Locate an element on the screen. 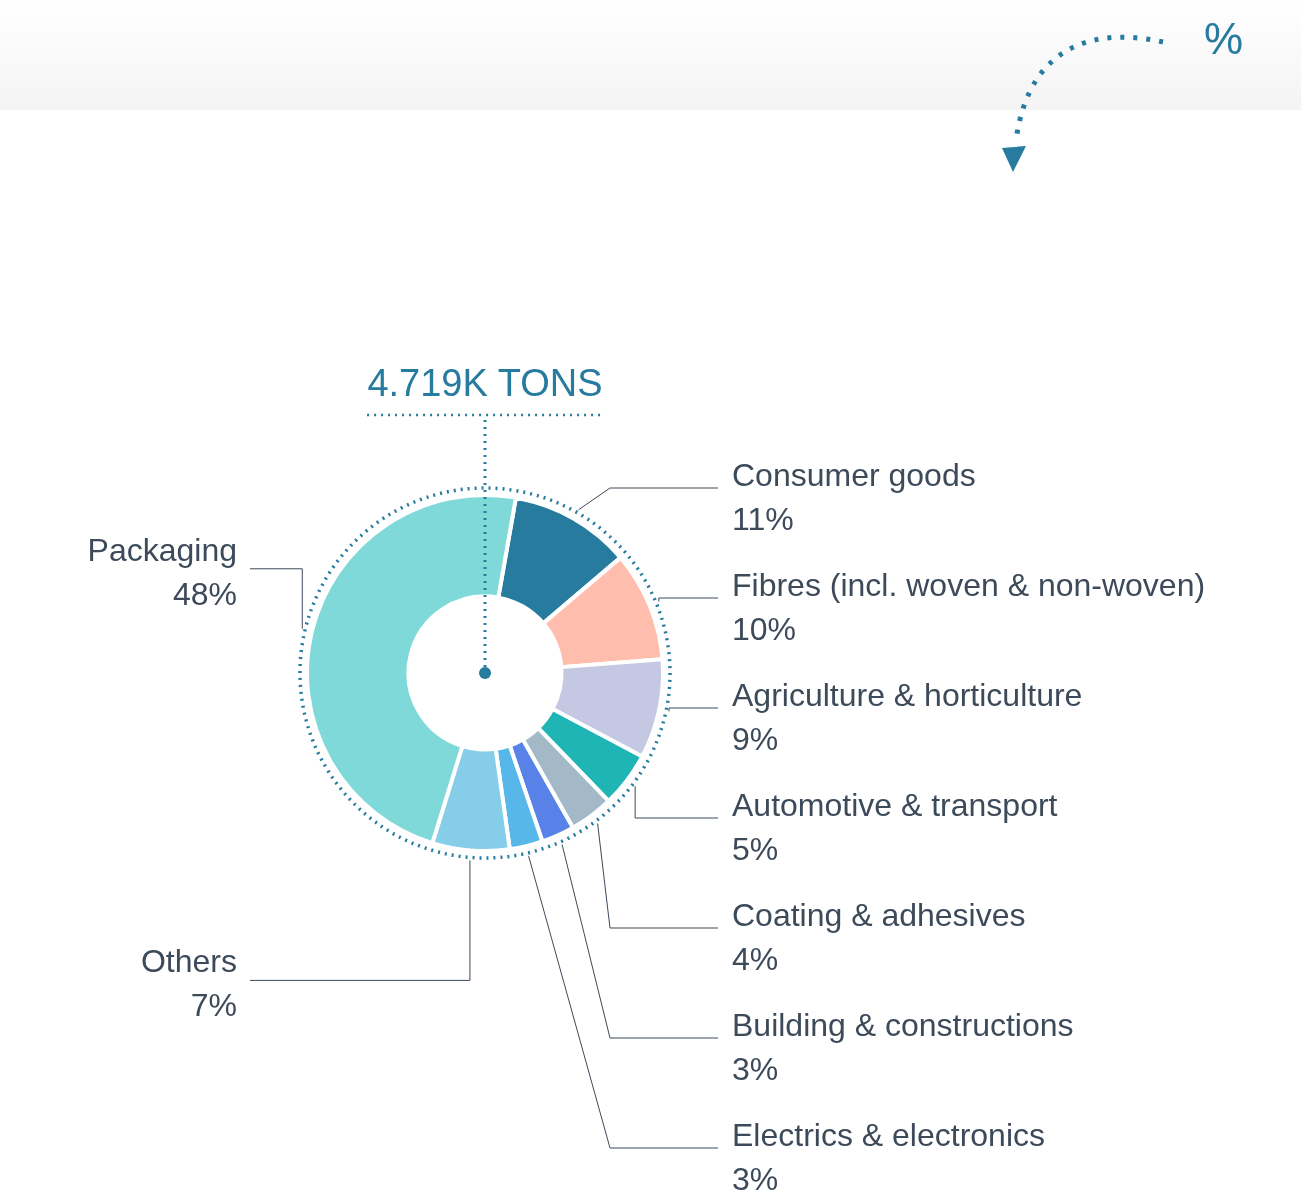 The height and width of the screenshot is (1197, 1301). data-label: 9% is located at coordinates (755, 739).